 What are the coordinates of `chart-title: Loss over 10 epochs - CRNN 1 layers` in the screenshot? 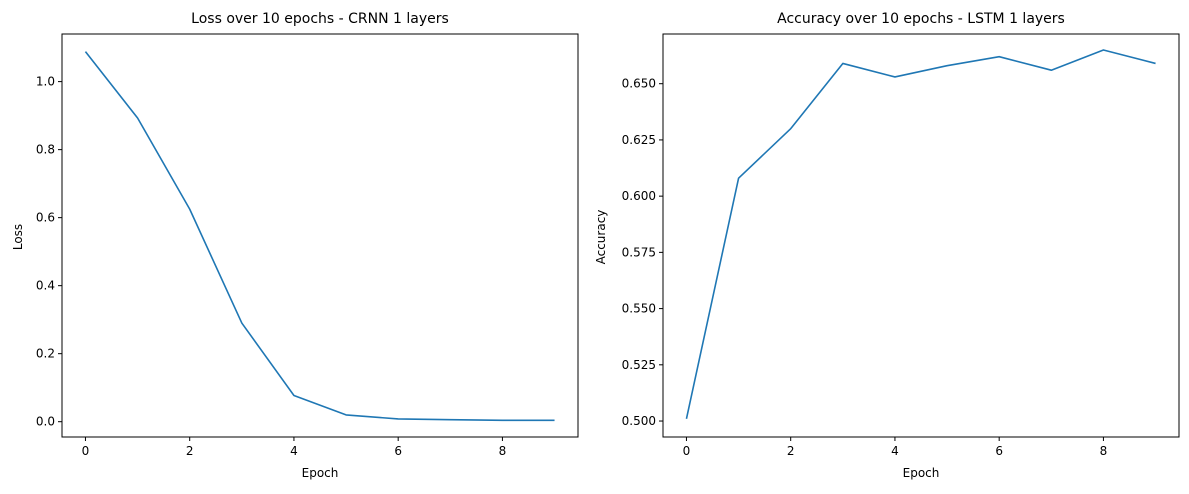 It's located at (320, 19).